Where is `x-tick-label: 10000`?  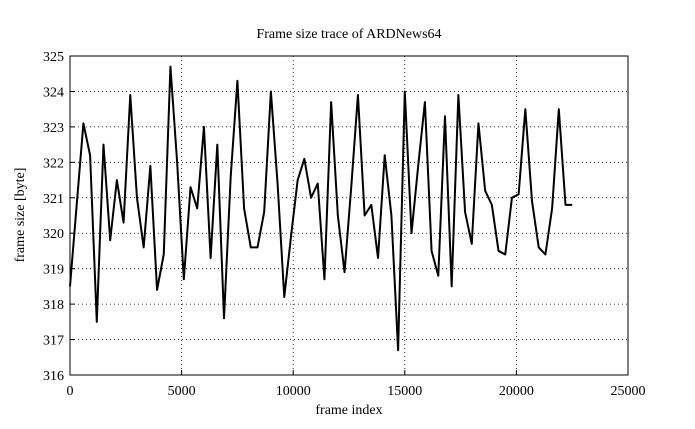 x-tick-label: 10000 is located at coordinates (293, 391).